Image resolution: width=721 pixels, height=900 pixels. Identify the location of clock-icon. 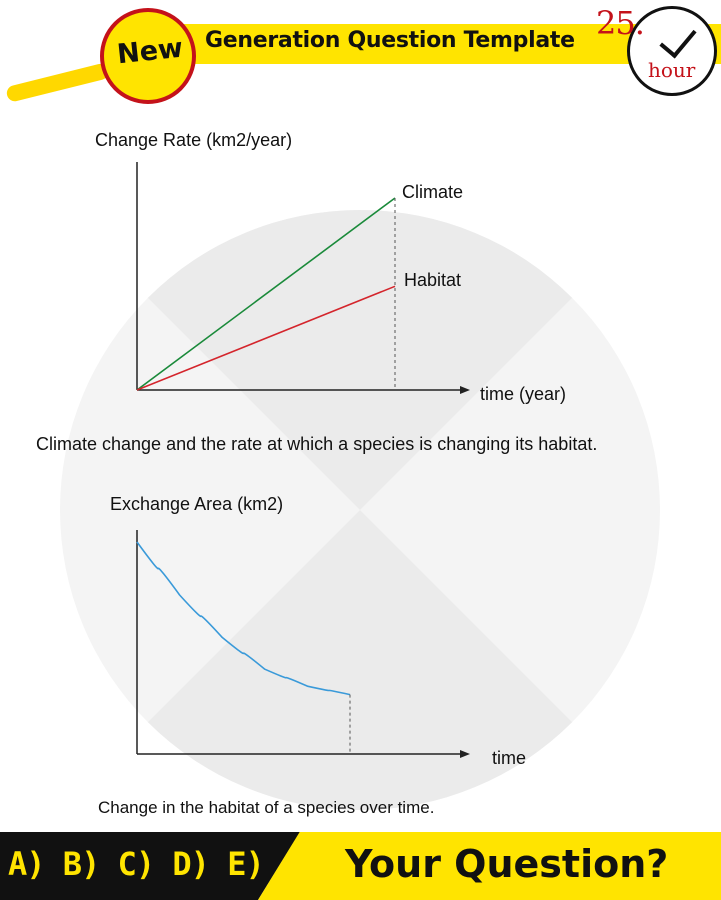
(672, 51).